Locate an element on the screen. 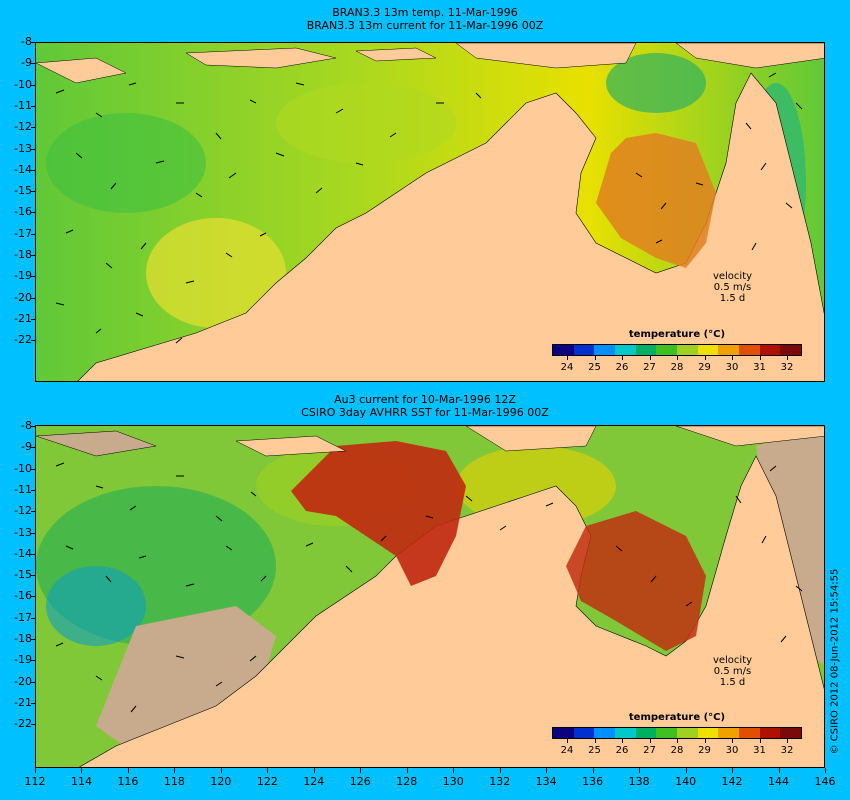  x-tick-label: 114 is located at coordinates (81, 781).